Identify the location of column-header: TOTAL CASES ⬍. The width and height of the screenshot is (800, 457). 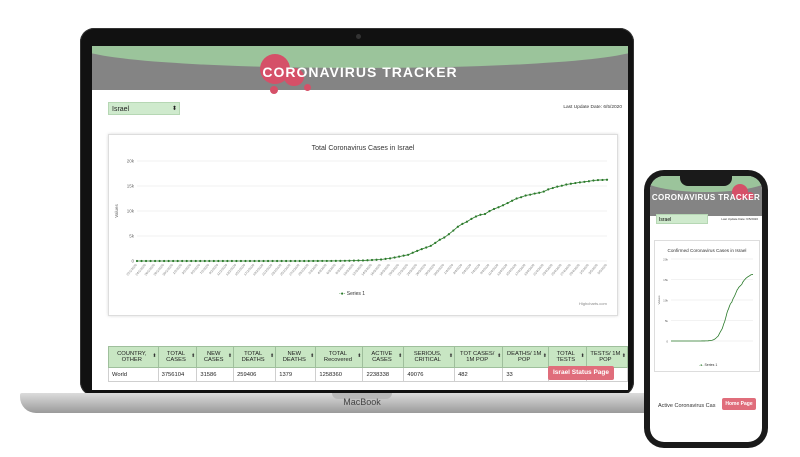
(177, 357).